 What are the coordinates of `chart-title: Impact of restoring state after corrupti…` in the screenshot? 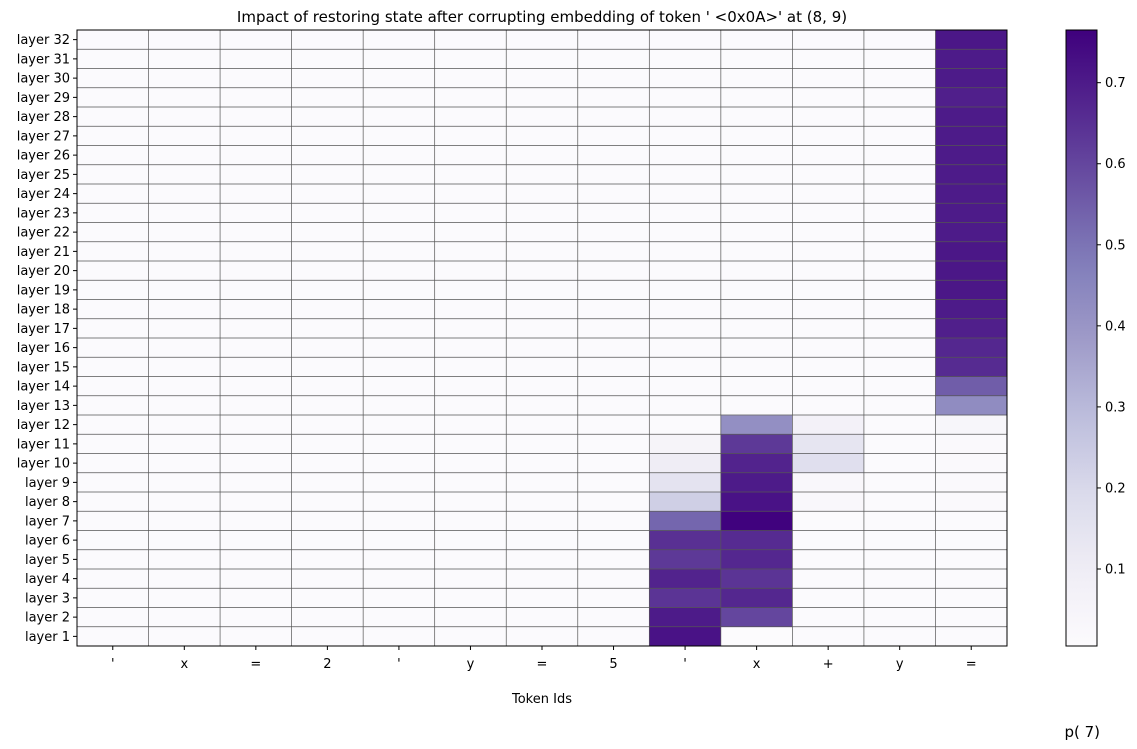 It's located at (542, 17).